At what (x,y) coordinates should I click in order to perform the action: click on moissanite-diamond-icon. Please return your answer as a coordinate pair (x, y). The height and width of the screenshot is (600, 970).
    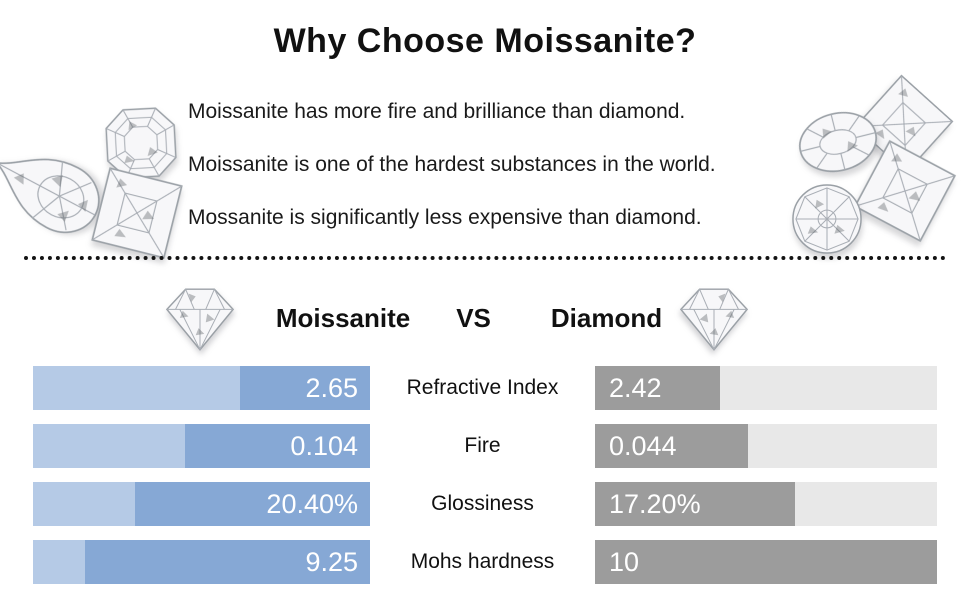
    Looking at the image, I should click on (200, 318).